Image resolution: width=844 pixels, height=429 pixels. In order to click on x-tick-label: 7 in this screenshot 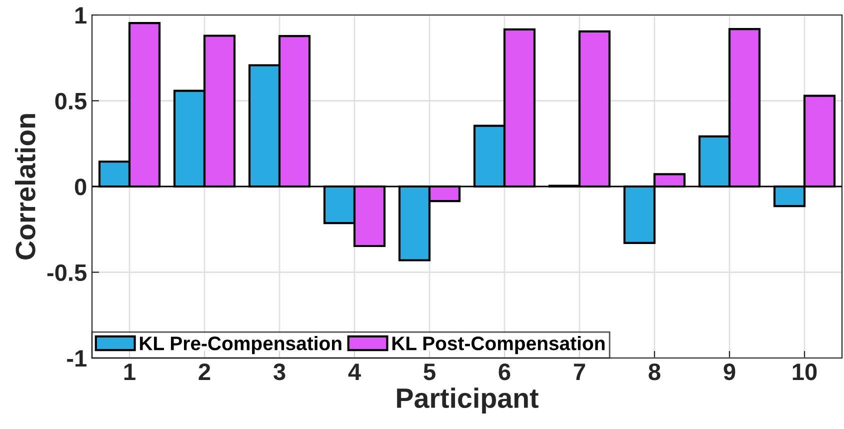, I will do `click(580, 372)`.